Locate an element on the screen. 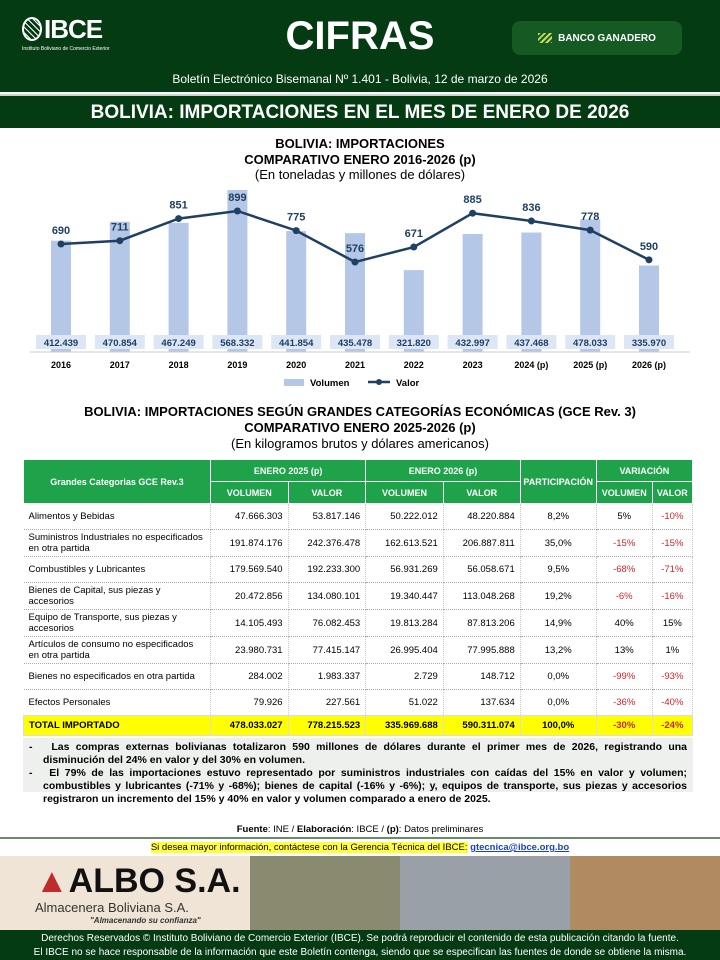 The height and width of the screenshot is (960, 720). value-label: 590 is located at coordinates (649, 247).